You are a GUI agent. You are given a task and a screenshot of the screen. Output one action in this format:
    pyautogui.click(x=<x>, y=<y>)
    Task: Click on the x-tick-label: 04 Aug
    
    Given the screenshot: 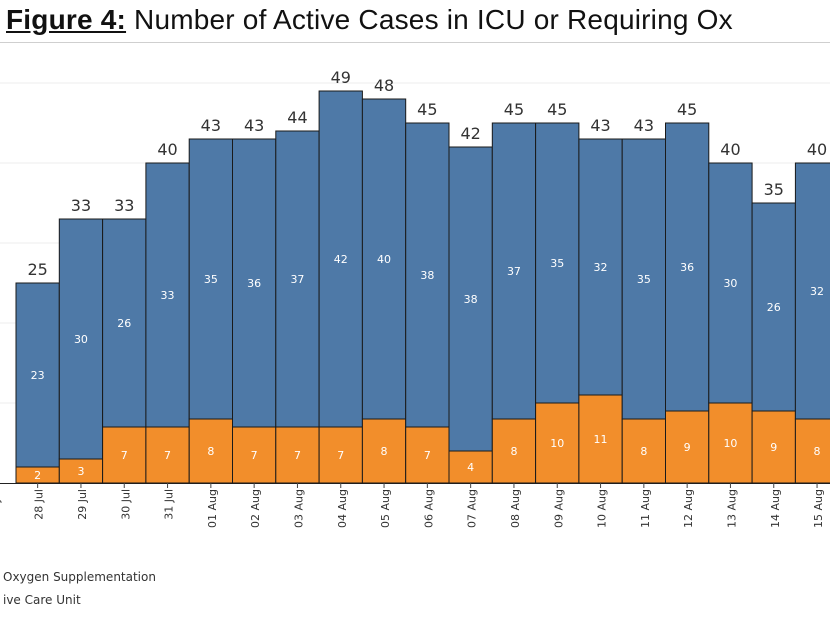 What is the action you would take?
    pyautogui.click(x=342, y=508)
    